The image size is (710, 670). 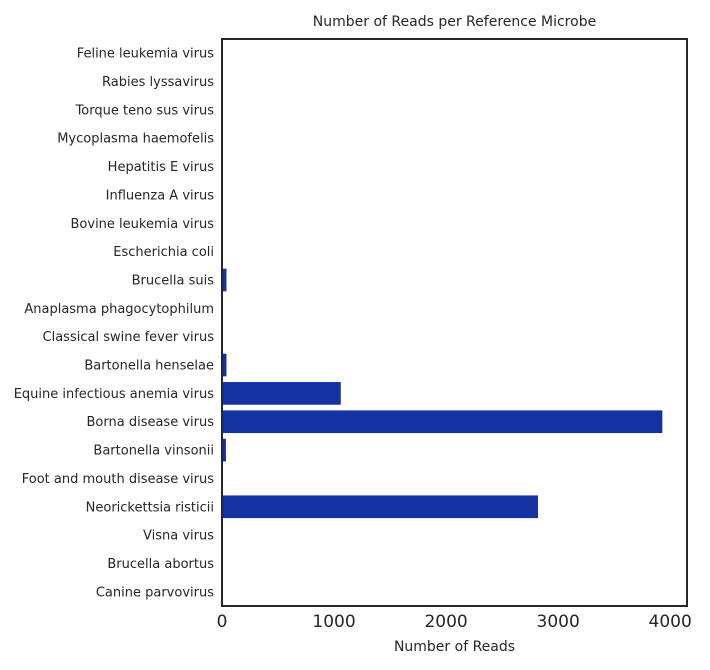 What do you see at coordinates (114, 394) in the screenshot?
I see `y-tick-label: Equine infectious anemia virus` at bounding box center [114, 394].